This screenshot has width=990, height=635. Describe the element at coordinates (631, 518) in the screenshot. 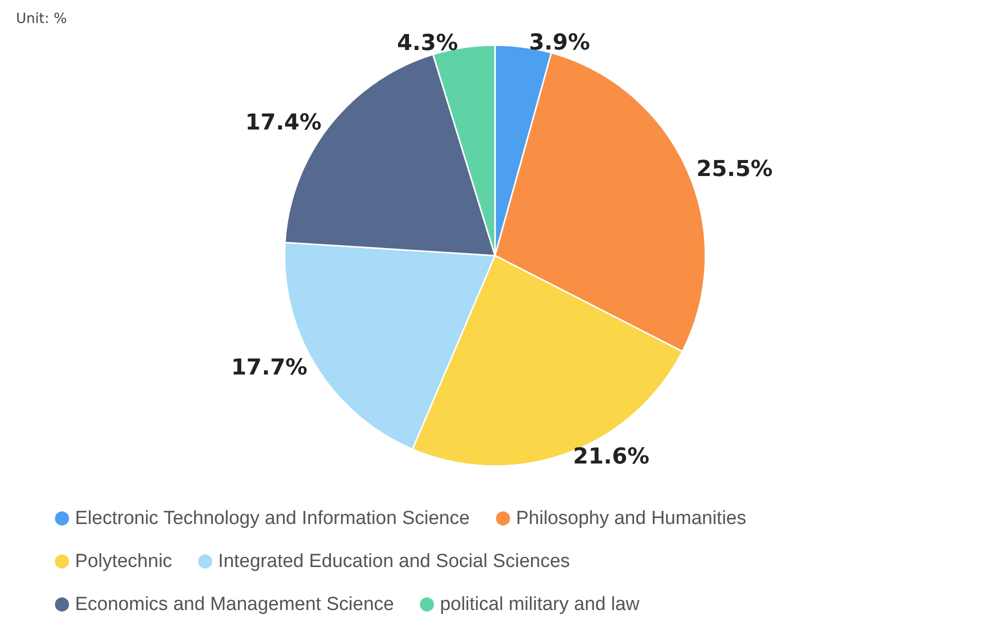

I see `legend-label: Philosophy and Humanities` at that location.